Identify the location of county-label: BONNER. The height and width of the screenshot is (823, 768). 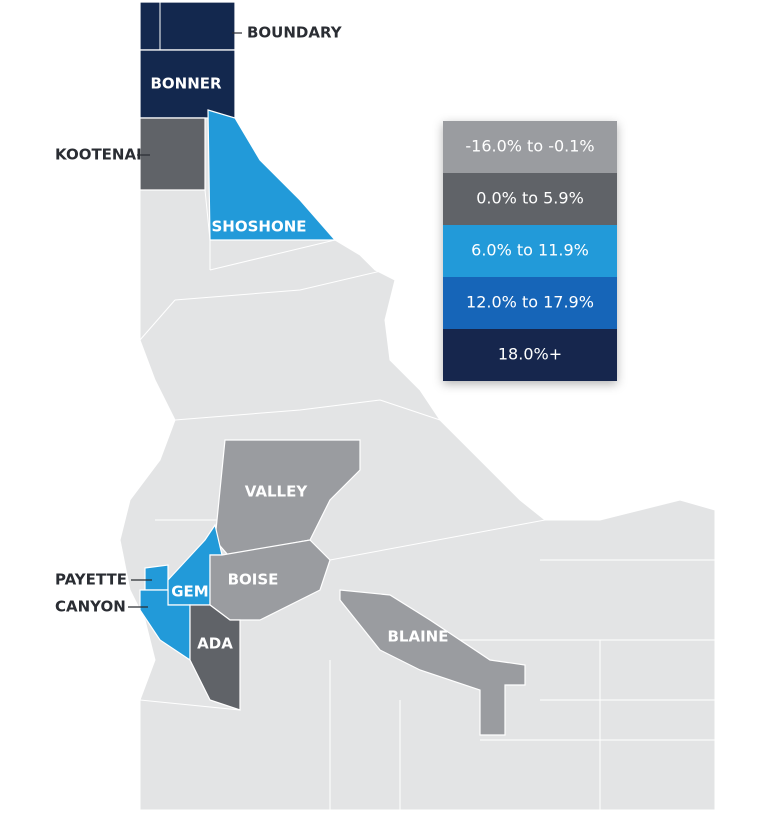
(186, 84).